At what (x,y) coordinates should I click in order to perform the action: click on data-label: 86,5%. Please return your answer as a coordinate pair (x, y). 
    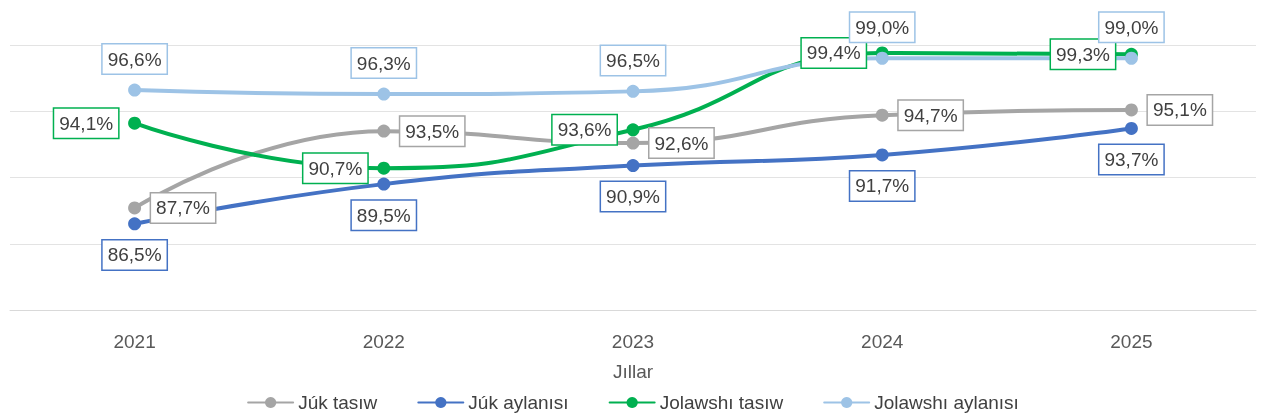
    Looking at the image, I should click on (134, 255).